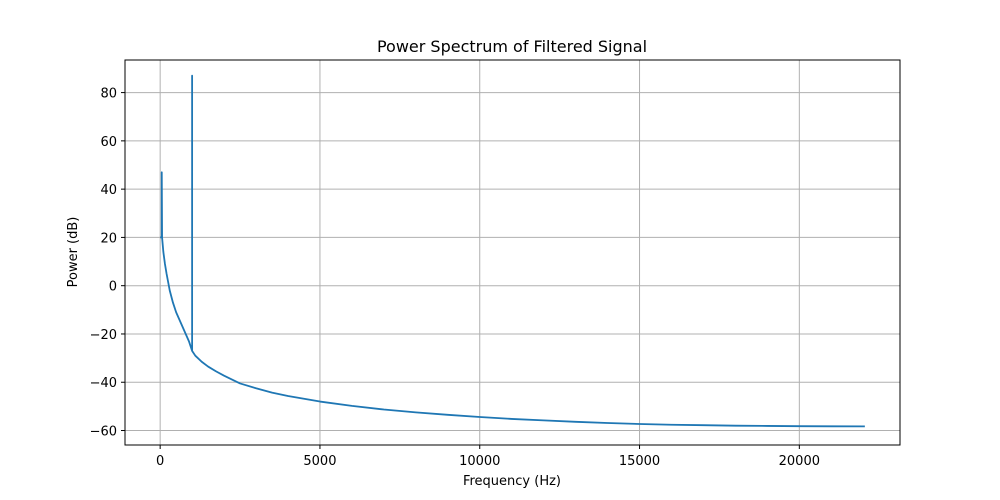 This screenshot has width=1000, height=500. What do you see at coordinates (319, 461) in the screenshot?
I see `x-tick-label: 5000` at bounding box center [319, 461].